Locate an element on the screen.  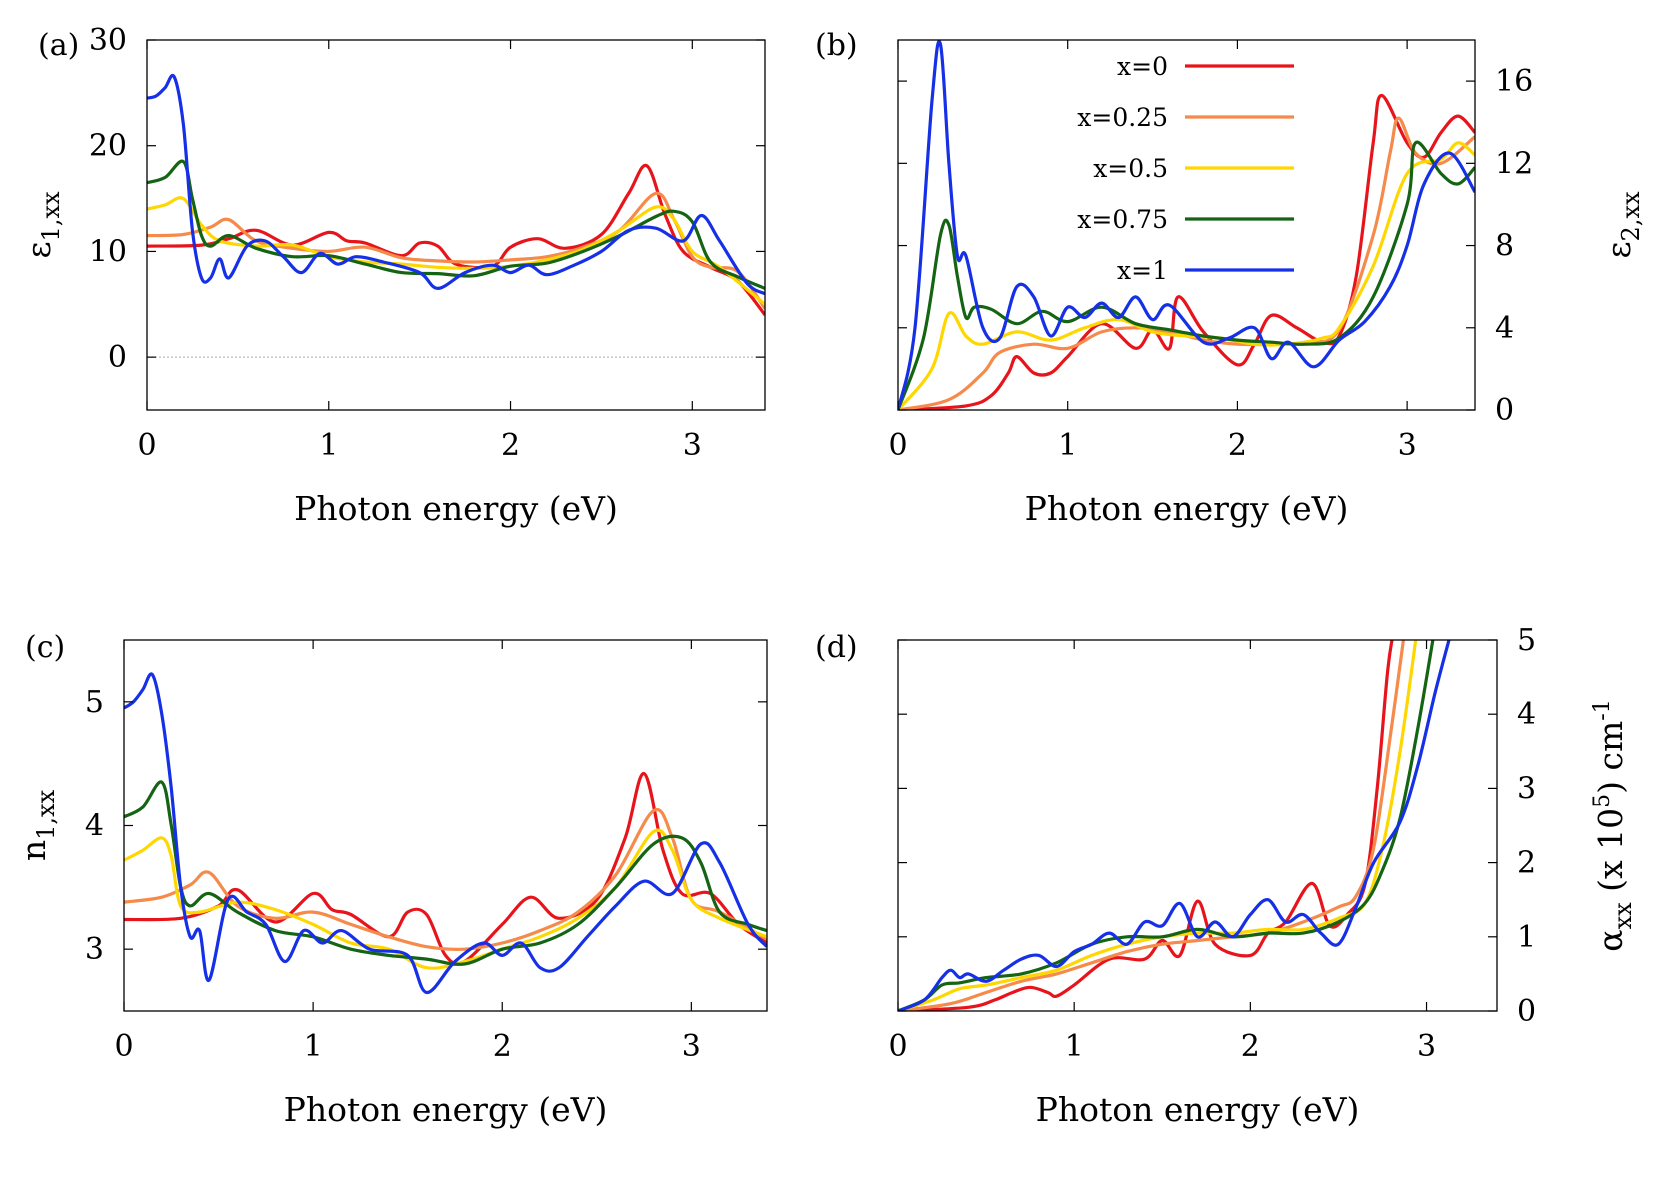
y-tick-label: 12 is located at coordinates (1514, 163).